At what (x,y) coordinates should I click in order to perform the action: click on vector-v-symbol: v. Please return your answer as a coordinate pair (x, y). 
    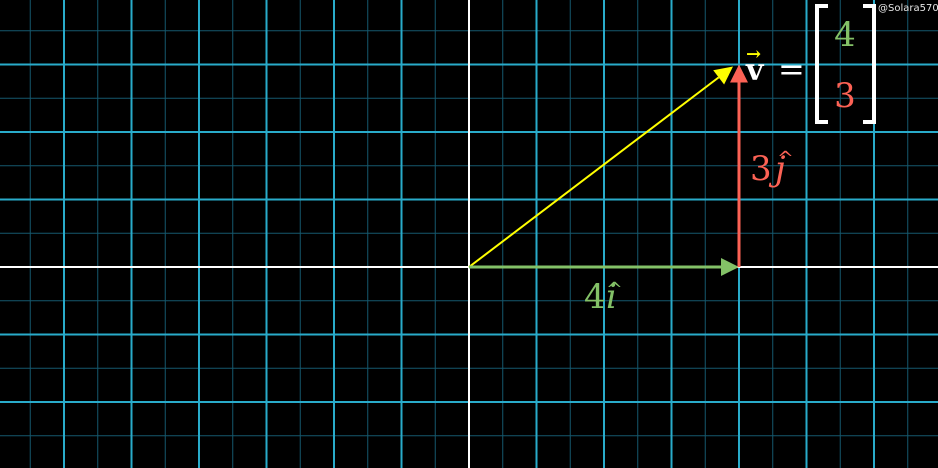
    Looking at the image, I should click on (755, 70).